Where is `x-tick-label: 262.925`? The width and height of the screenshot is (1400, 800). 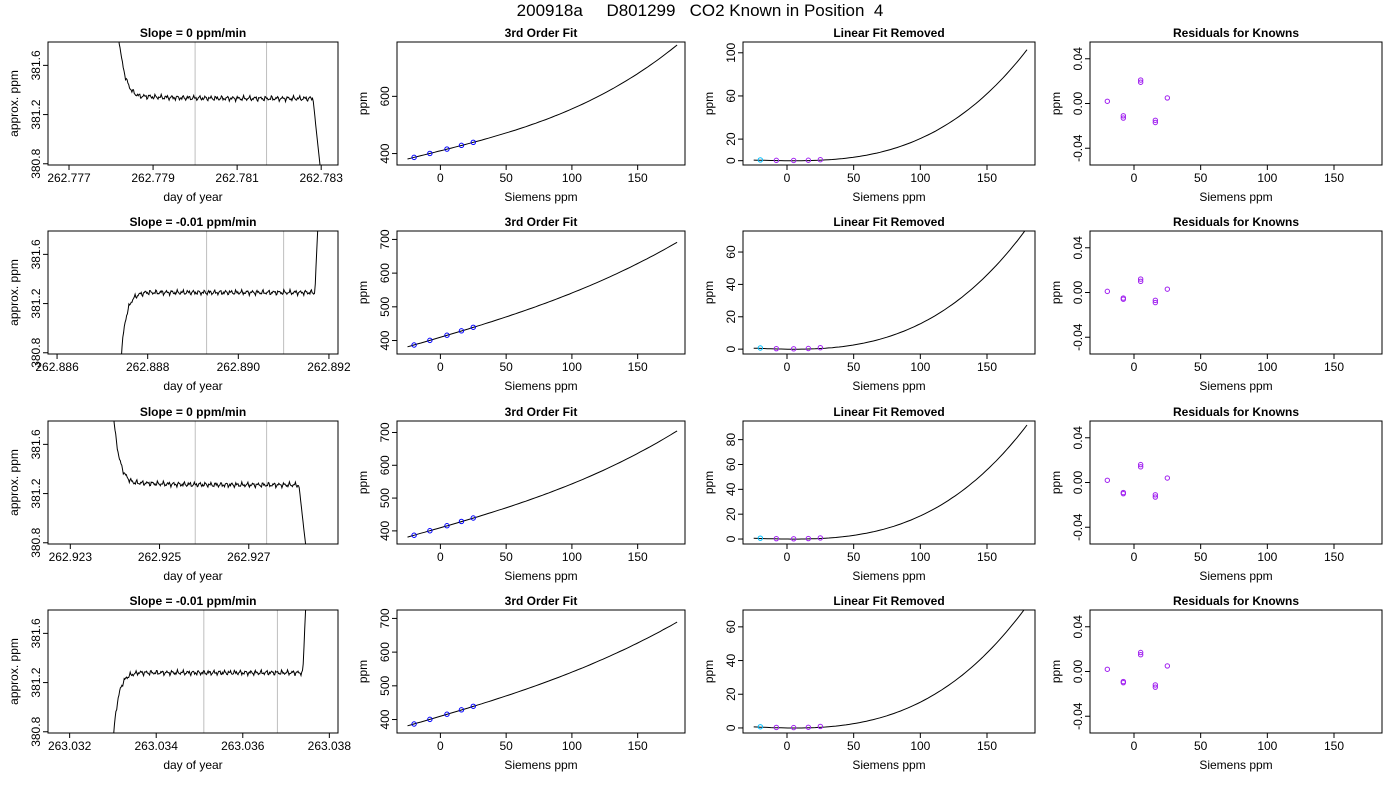 x-tick-label: 262.925 is located at coordinates (160, 557).